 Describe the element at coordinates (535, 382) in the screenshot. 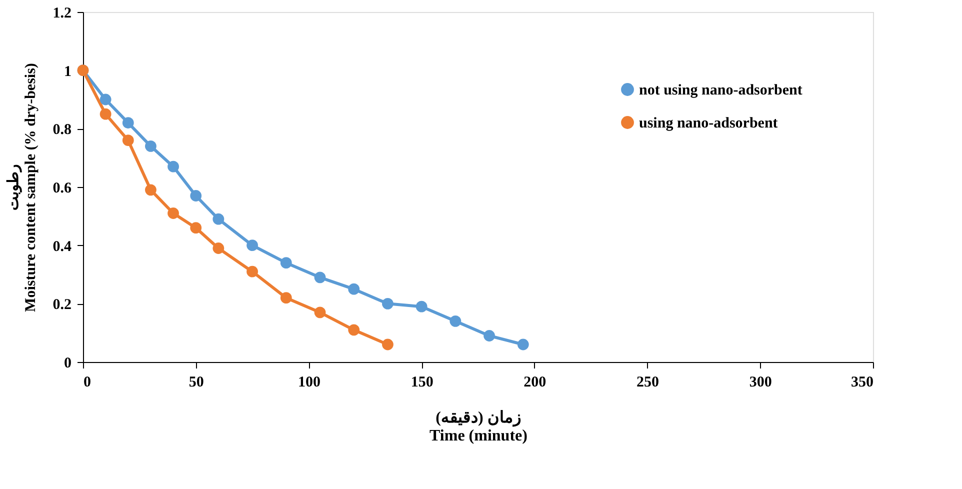

I see `x-tick-label: 200` at that location.